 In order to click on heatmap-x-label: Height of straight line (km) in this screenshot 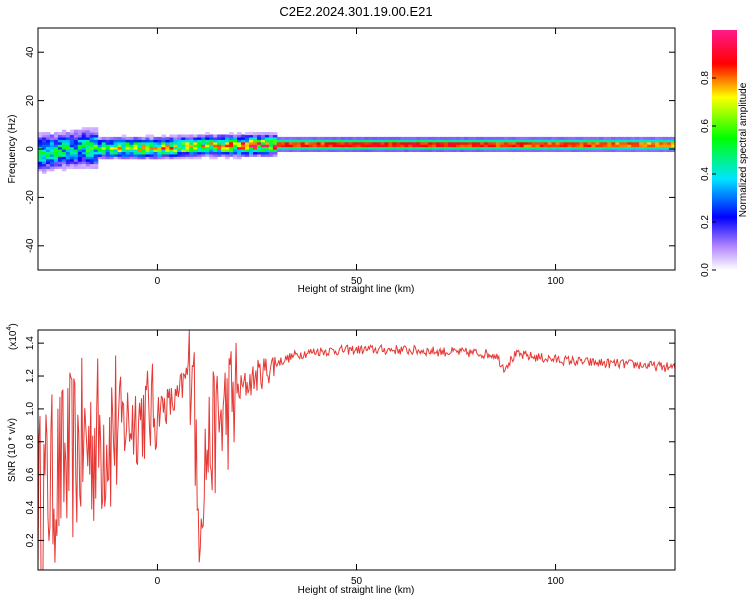, I will do `click(356, 289)`.